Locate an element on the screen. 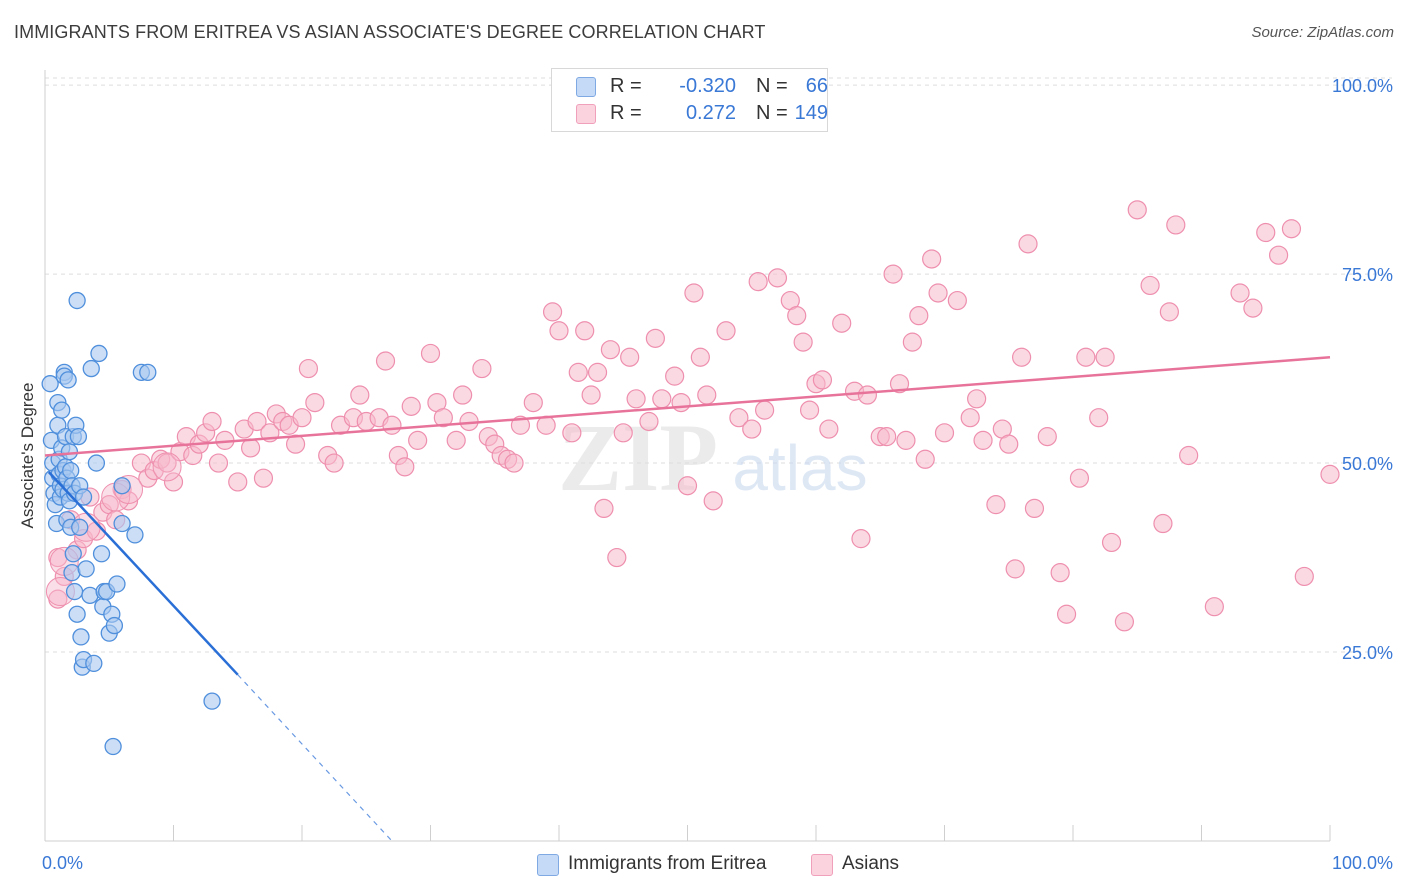 Image resolution: width=1406 pixels, height=892 pixels. bottom-legend-label-asians: Asians is located at coordinates (871, 863).